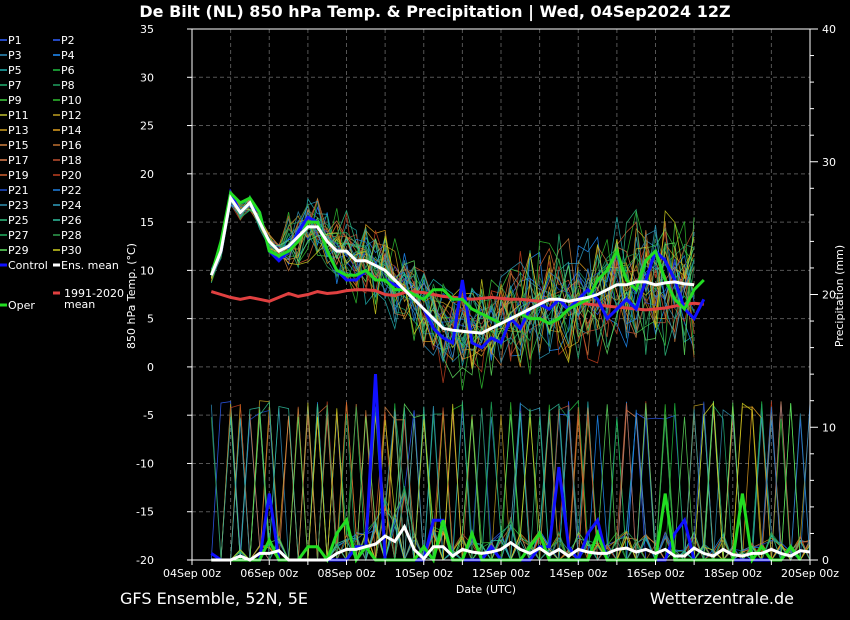 This screenshot has height=620, width=850. Describe the element at coordinates (810, 573) in the screenshot. I see `x-tick-label: 20Sep 00z` at that location.